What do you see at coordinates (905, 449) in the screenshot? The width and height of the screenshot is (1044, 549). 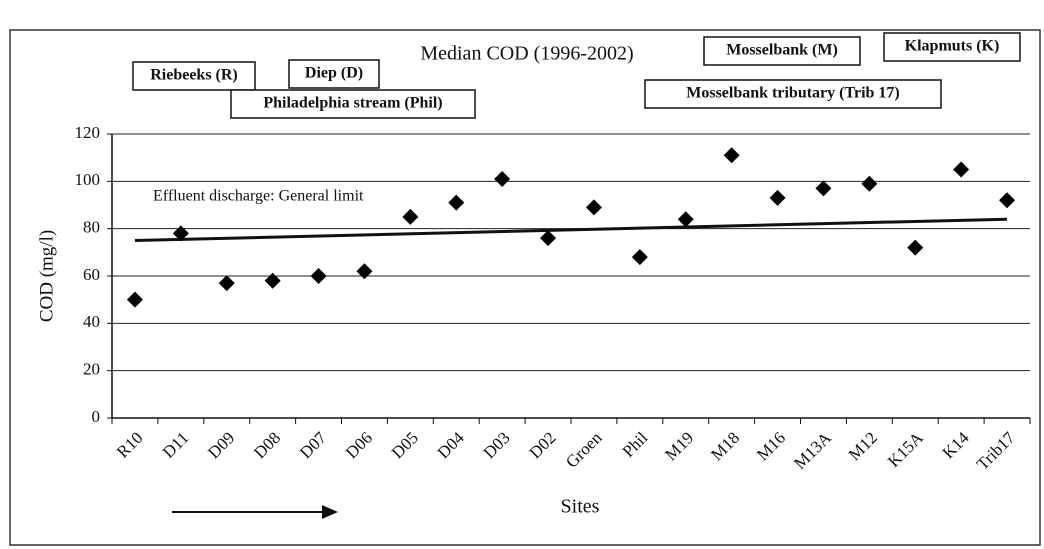 I see `x-tick-label: K15A` at bounding box center [905, 449].